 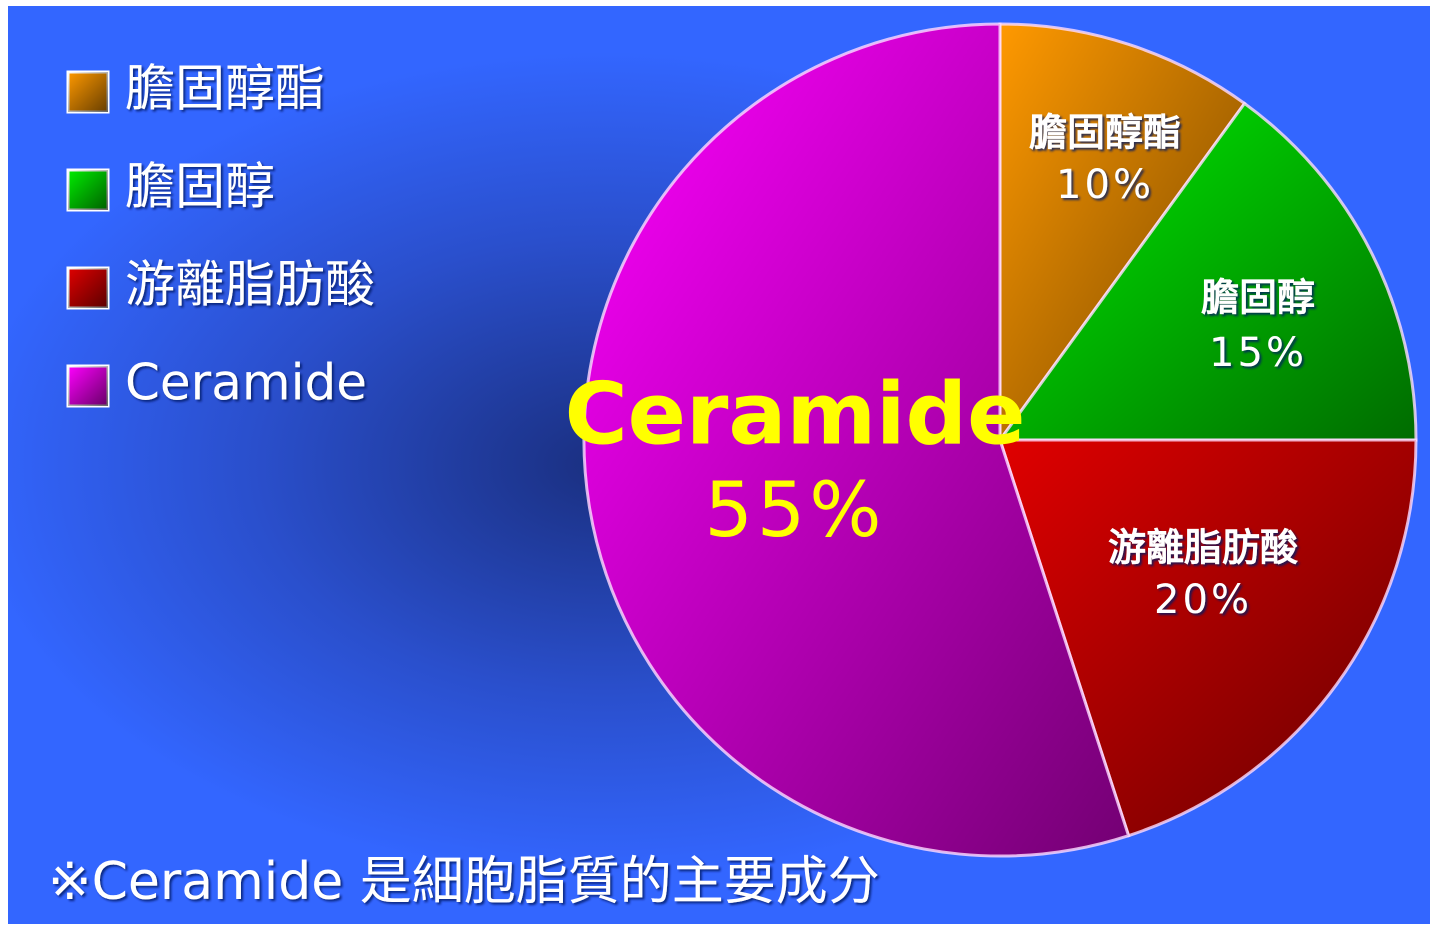 I want to click on data-label-name: Ceramide, so click(x=795, y=414).